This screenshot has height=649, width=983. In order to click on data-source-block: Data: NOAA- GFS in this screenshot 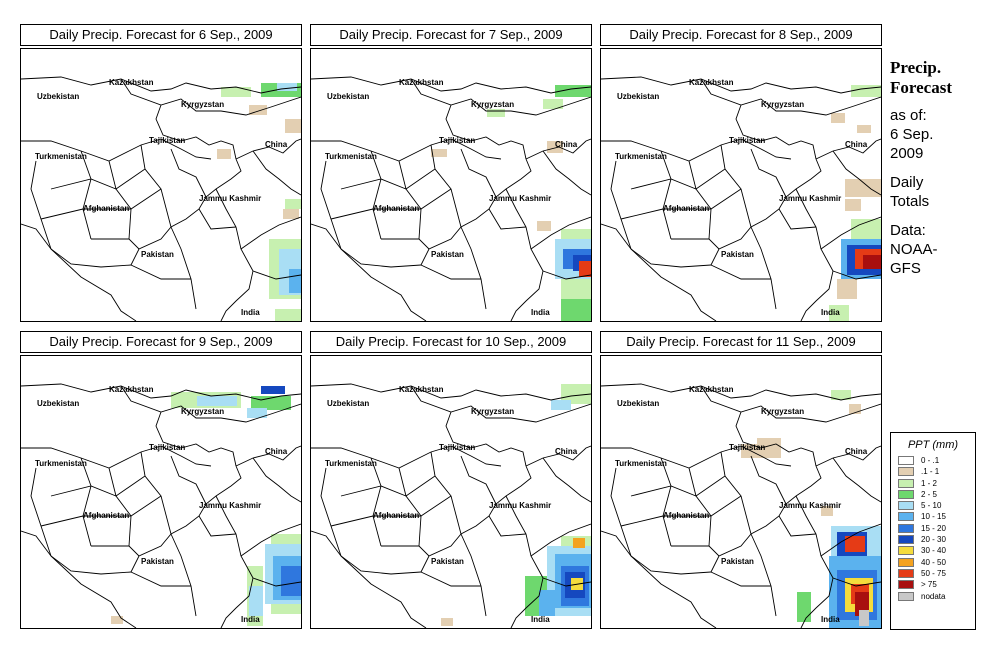, I will do `click(935, 249)`.